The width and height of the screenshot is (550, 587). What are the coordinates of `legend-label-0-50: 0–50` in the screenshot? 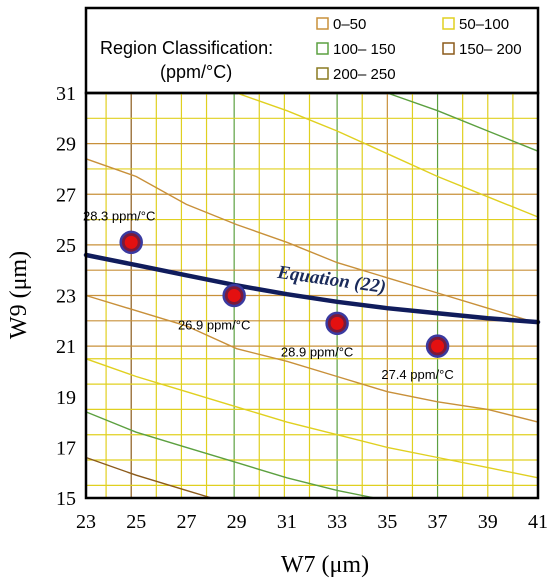 It's located at (349, 24).